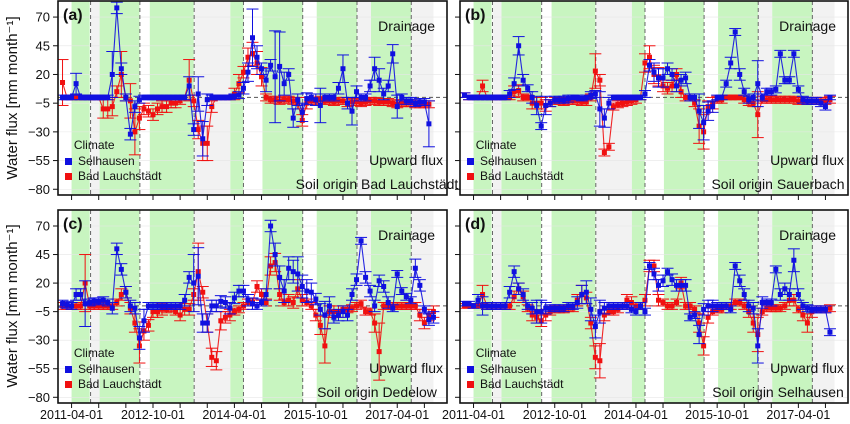 This screenshot has width=850, height=424. What do you see at coordinates (475, 15) in the screenshot?
I see `panel-label: (b)` at bounding box center [475, 15].